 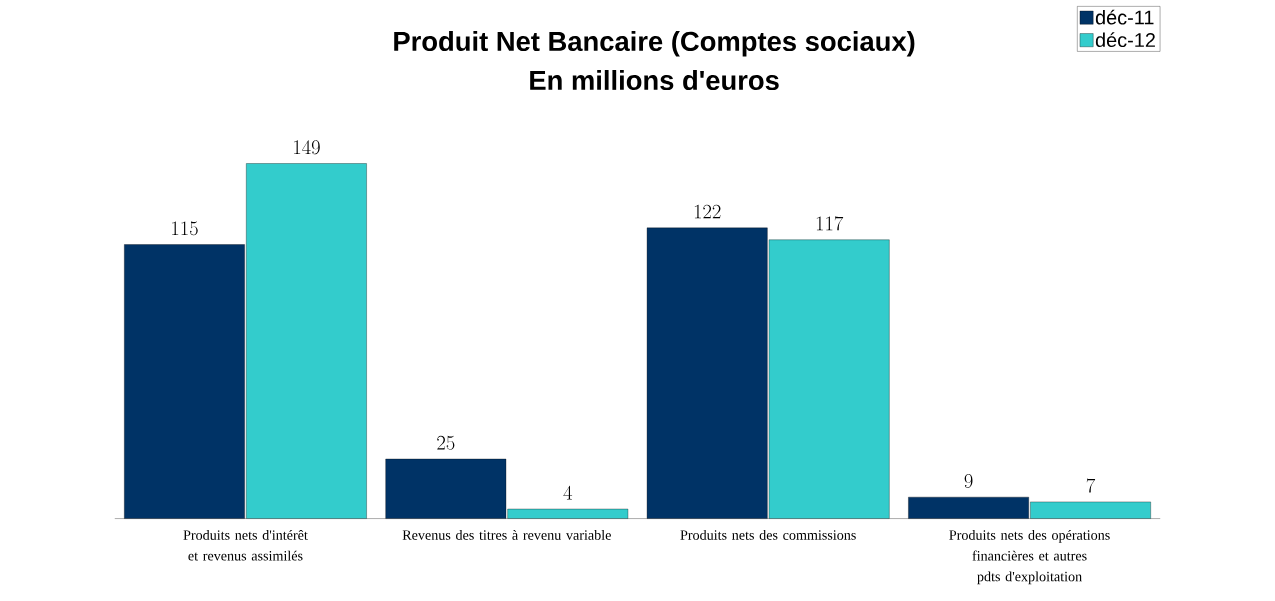 I want to click on data-label: 4, so click(x=568, y=492).